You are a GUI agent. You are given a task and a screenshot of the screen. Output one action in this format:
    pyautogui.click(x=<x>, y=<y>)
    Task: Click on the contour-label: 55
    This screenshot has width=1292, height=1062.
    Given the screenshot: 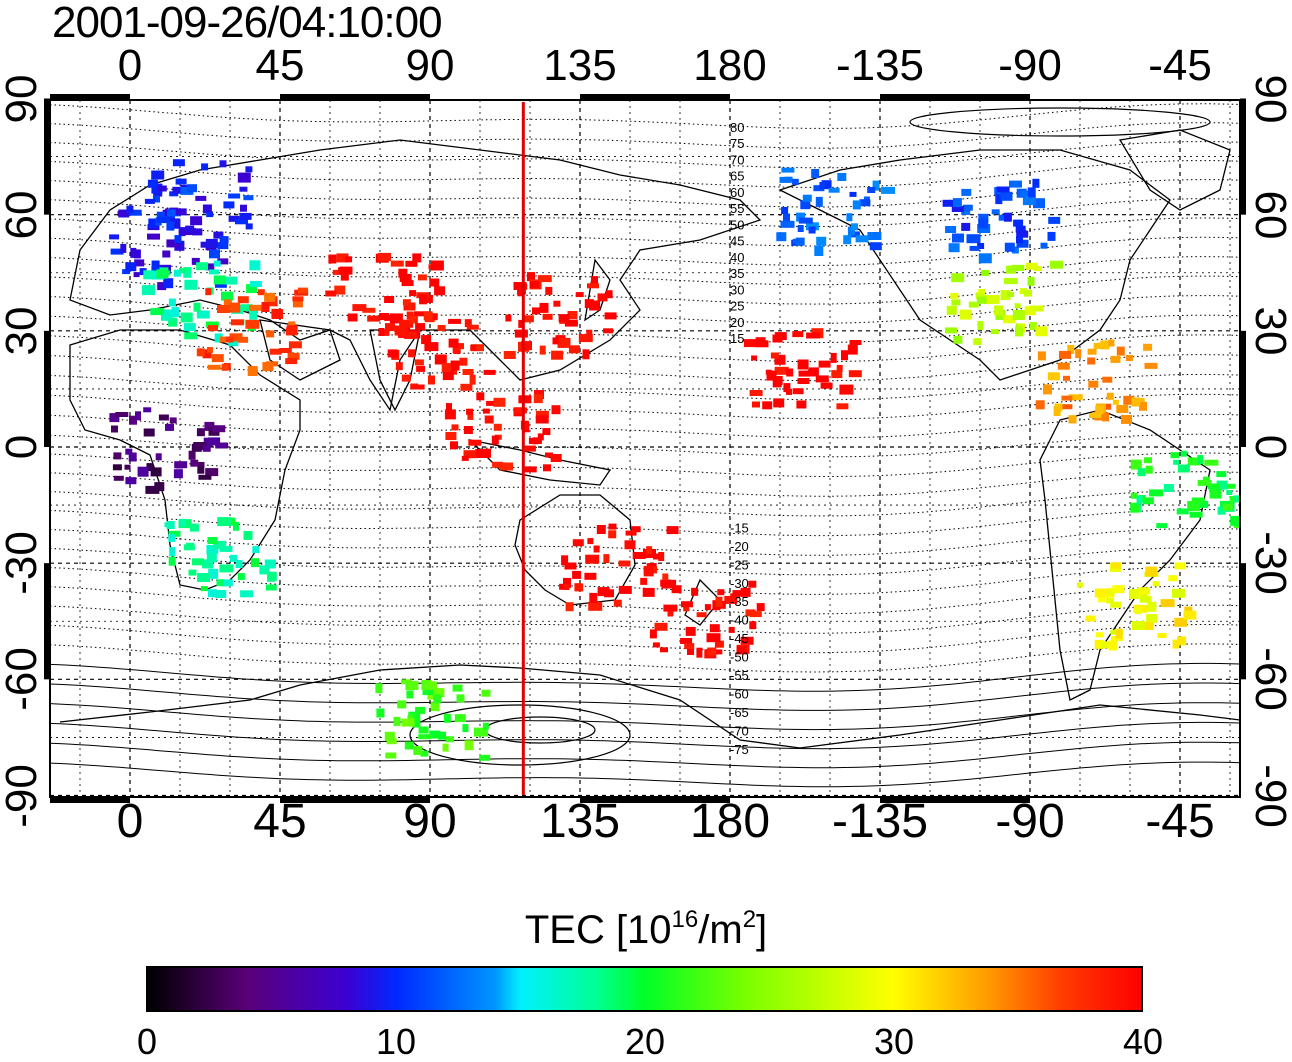 What is the action you would take?
    pyautogui.click(x=737, y=208)
    